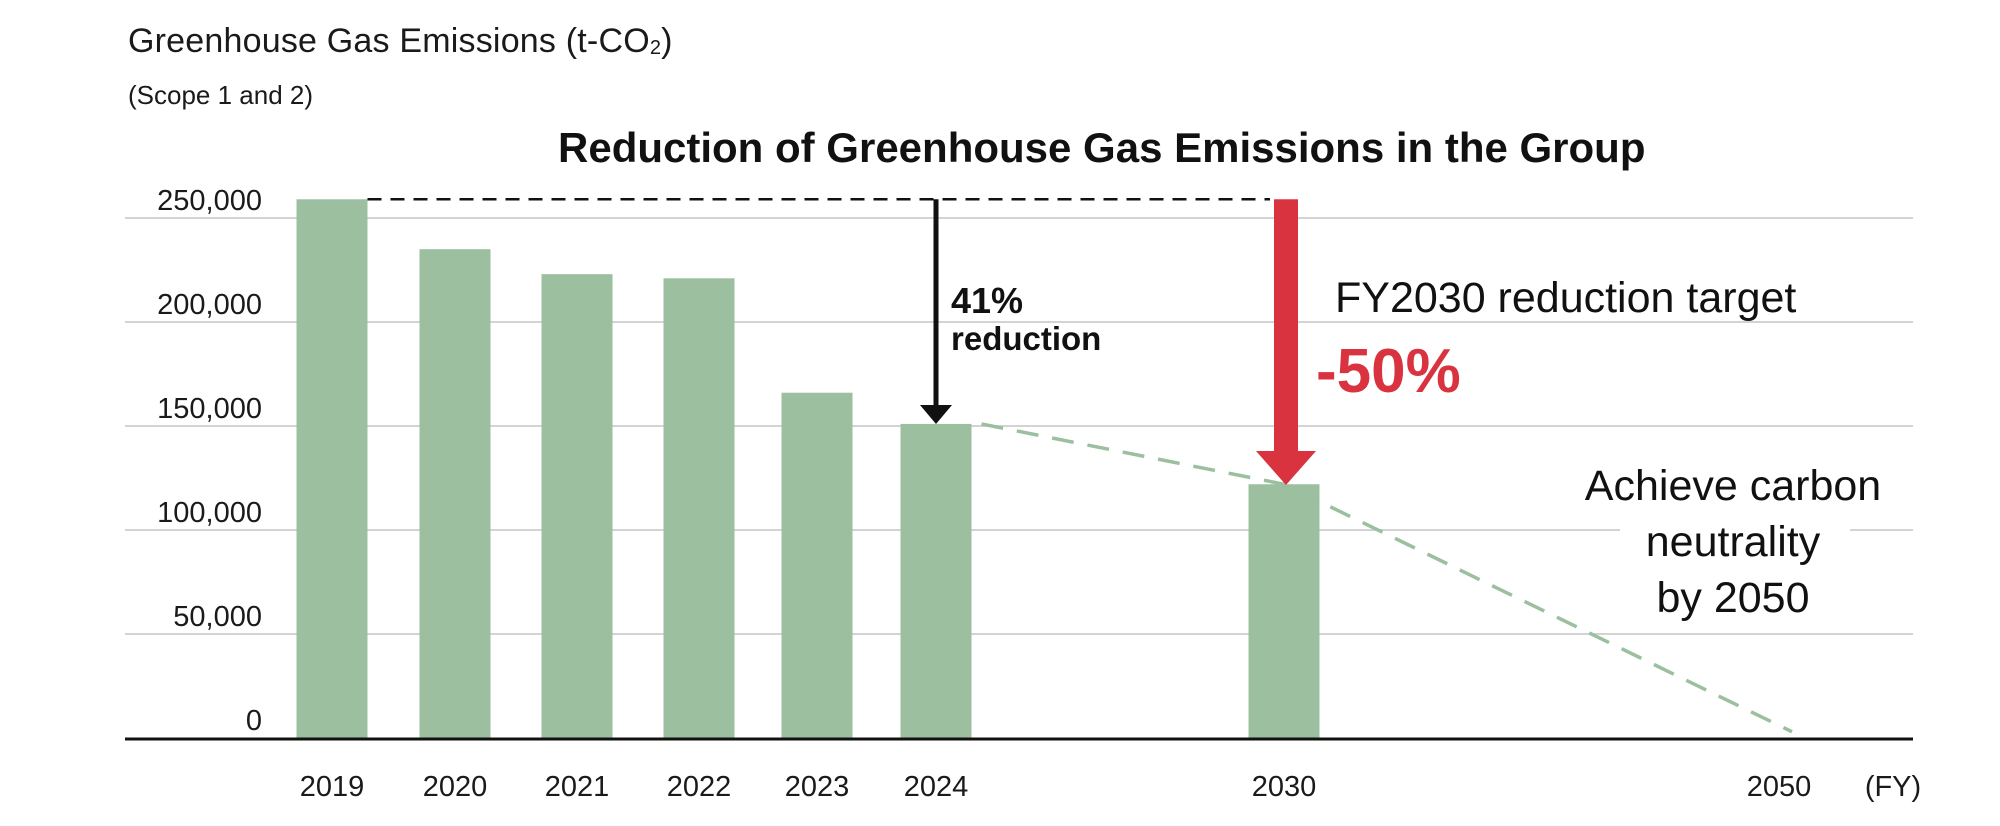 This screenshot has height=826, width=2000. What do you see at coordinates (936, 580) in the screenshot?
I see `bar-2024` at bounding box center [936, 580].